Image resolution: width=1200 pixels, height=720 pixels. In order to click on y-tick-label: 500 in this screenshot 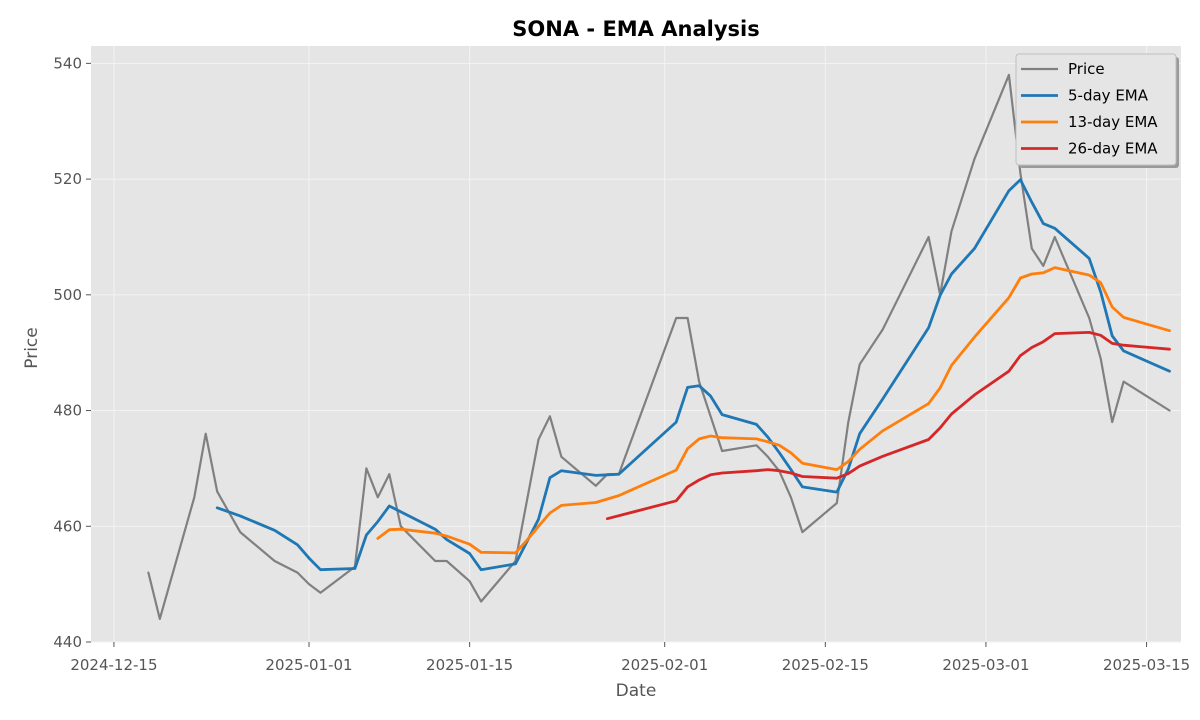, I will do `click(67, 295)`.